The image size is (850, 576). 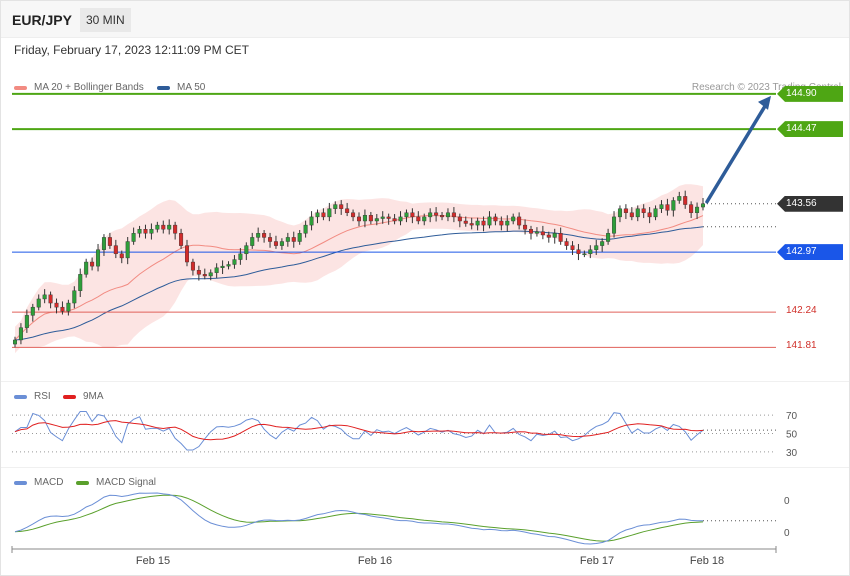 What do you see at coordinates (126, 482) in the screenshot?
I see `macd-signal-legend-label: MACD Signal` at bounding box center [126, 482].